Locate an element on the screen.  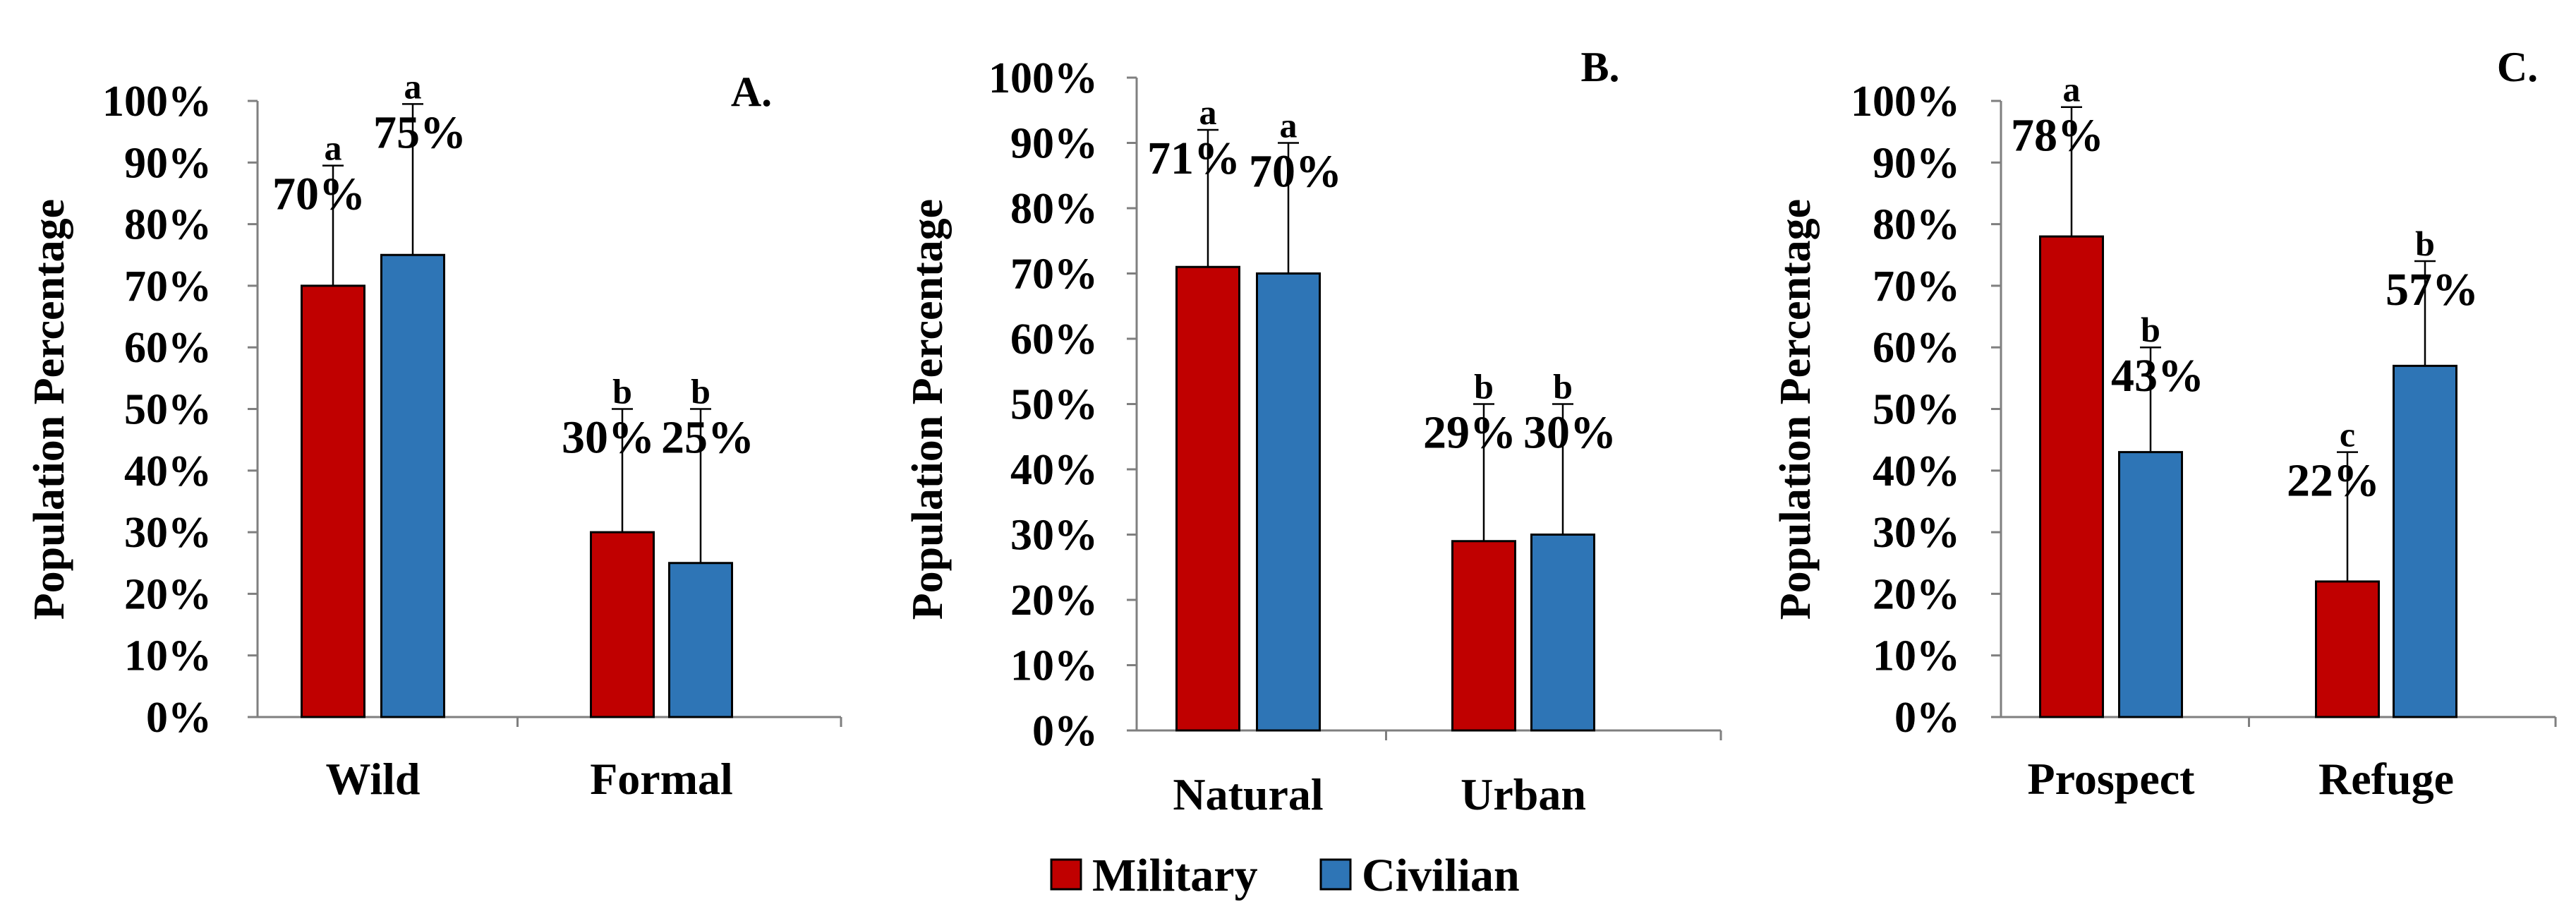
panel-title: A. is located at coordinates (751, 91).